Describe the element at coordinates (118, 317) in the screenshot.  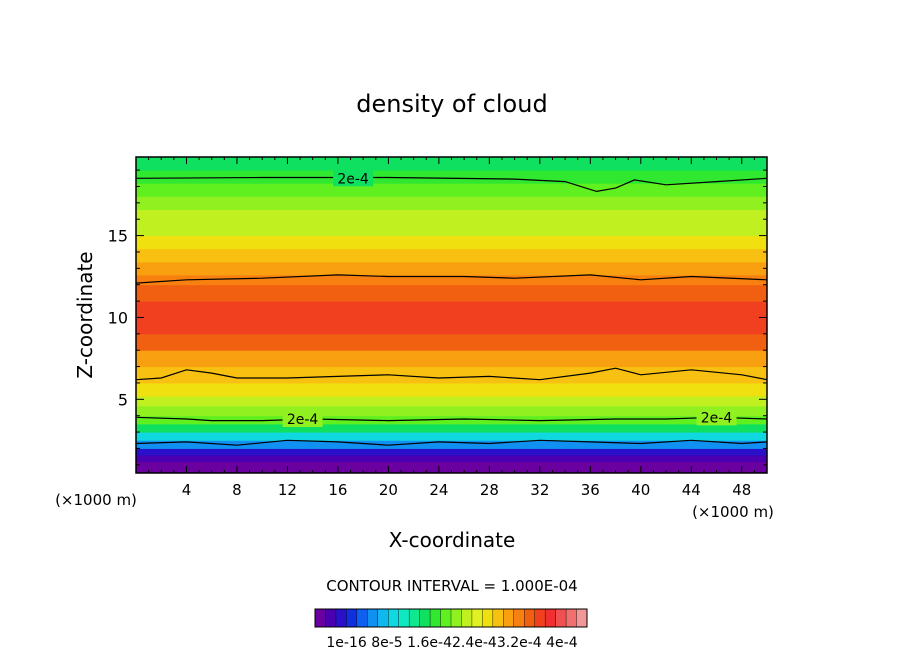
I see `y-tick-label: 10` at that location.